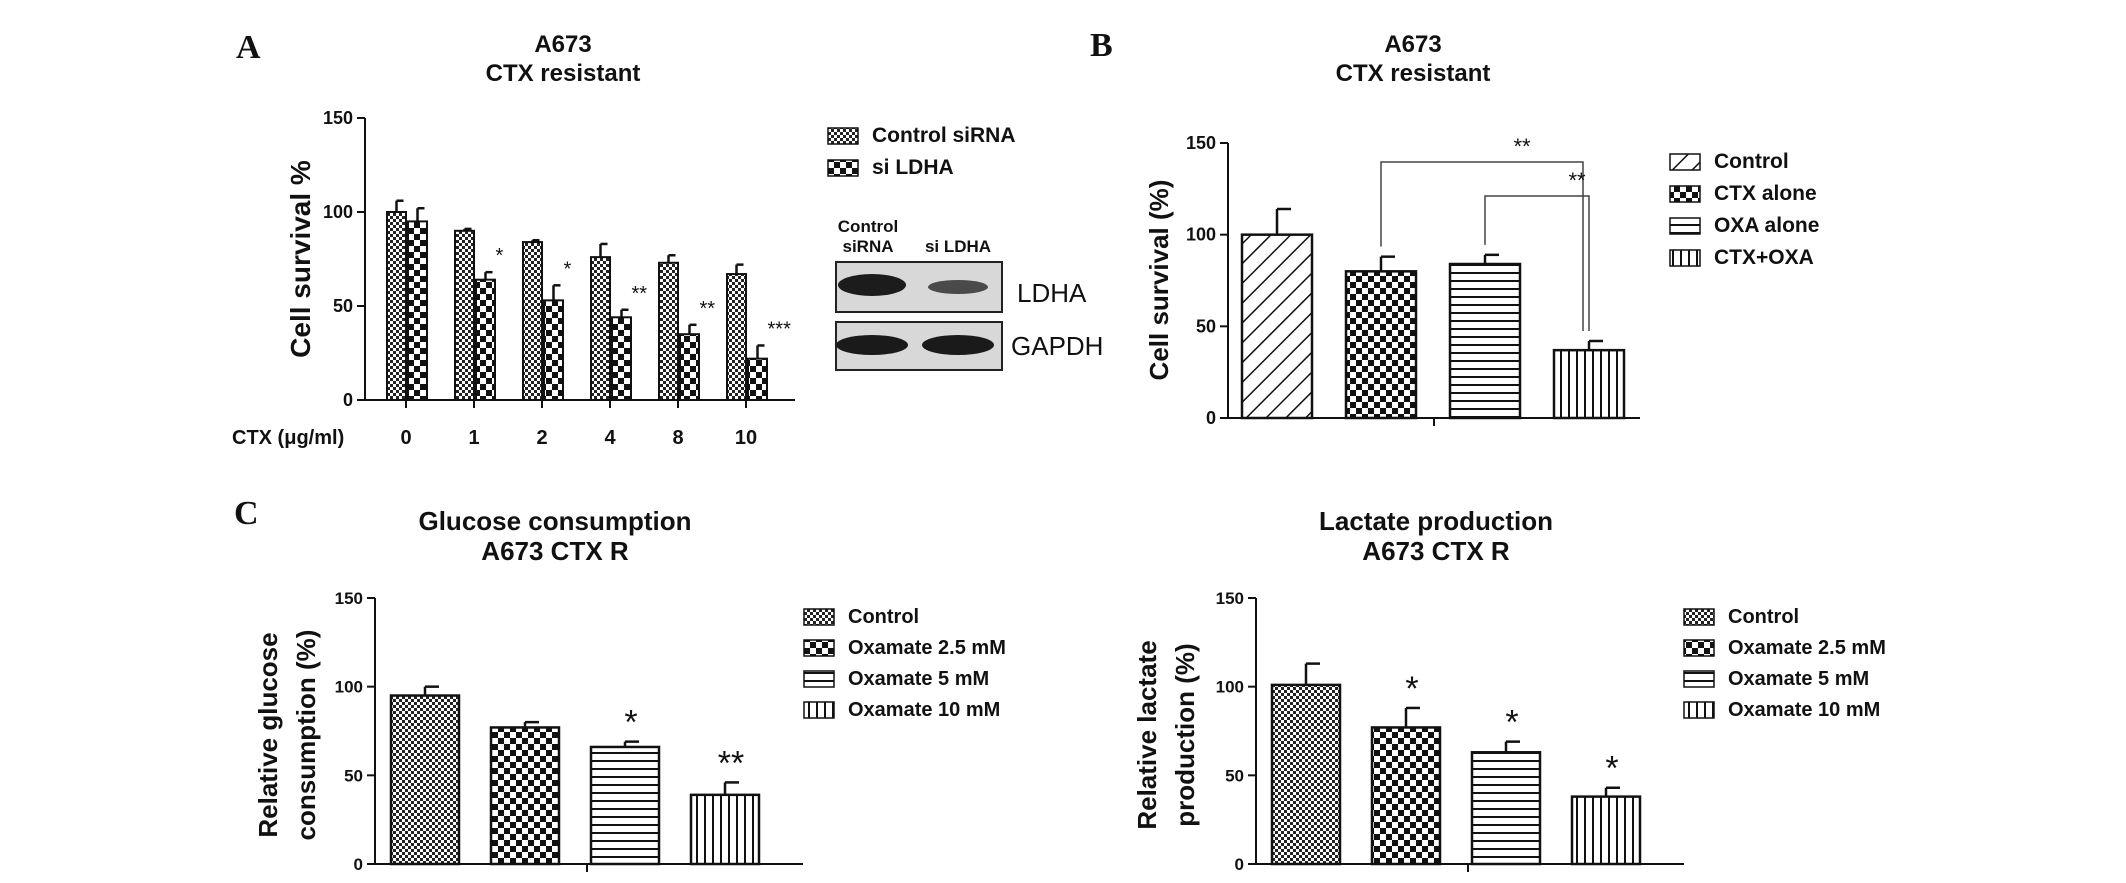 This screenshot has height=883, width=2126. I want to click on chart-b-y-tick-label-0: 0, so click(1211, 418).